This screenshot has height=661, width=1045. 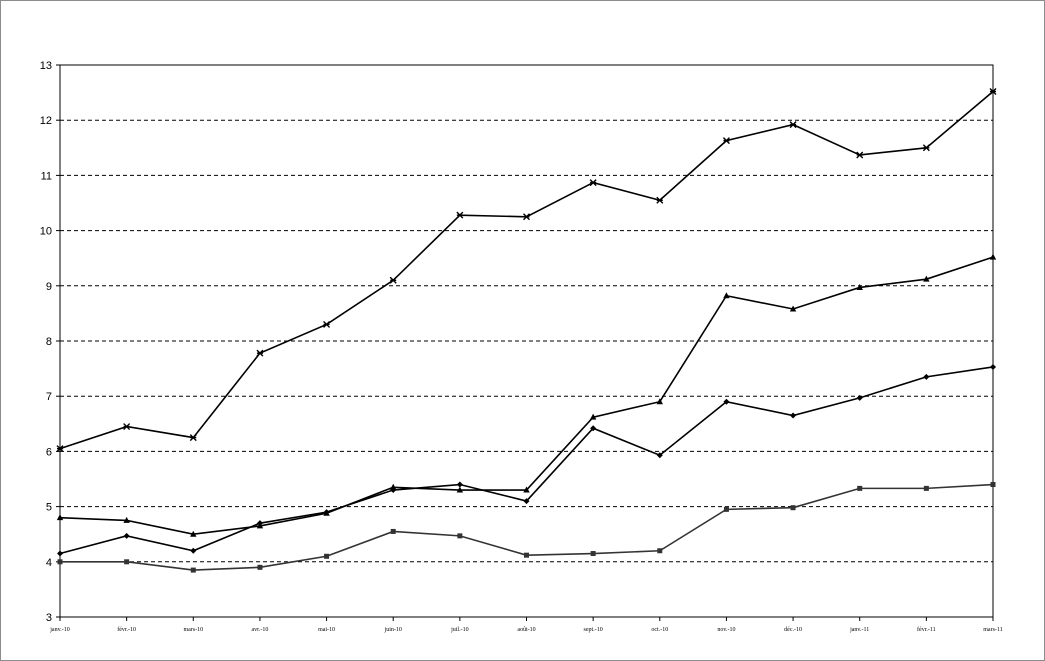 What do you see at coordinates (49, 287) in the screenshot?
I see `y-tick-label: 9` at bounding box center [49, 287].